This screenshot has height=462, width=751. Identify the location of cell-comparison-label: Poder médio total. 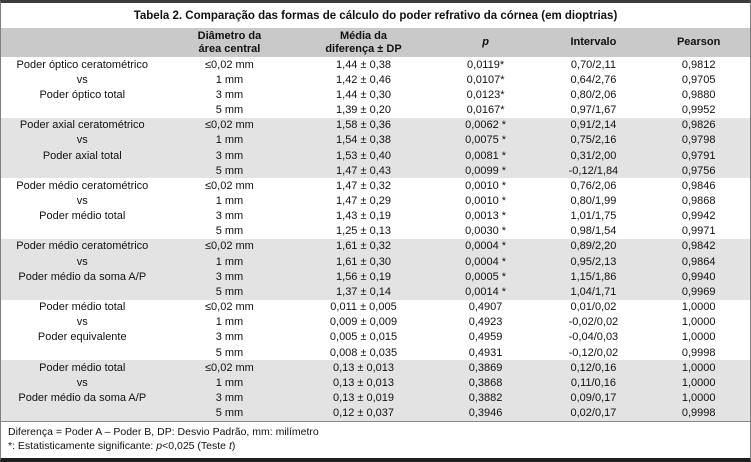
(82, 368).